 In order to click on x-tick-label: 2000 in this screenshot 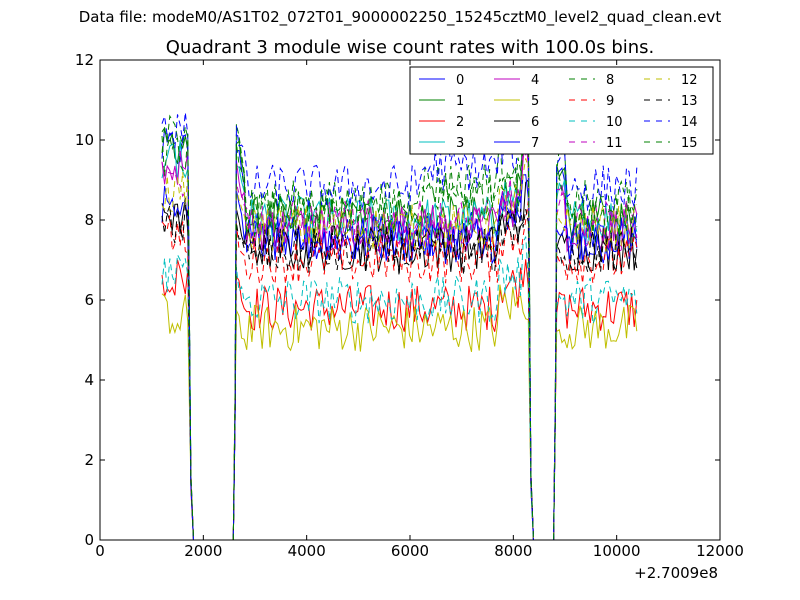, I will do `click(203, 551)`.